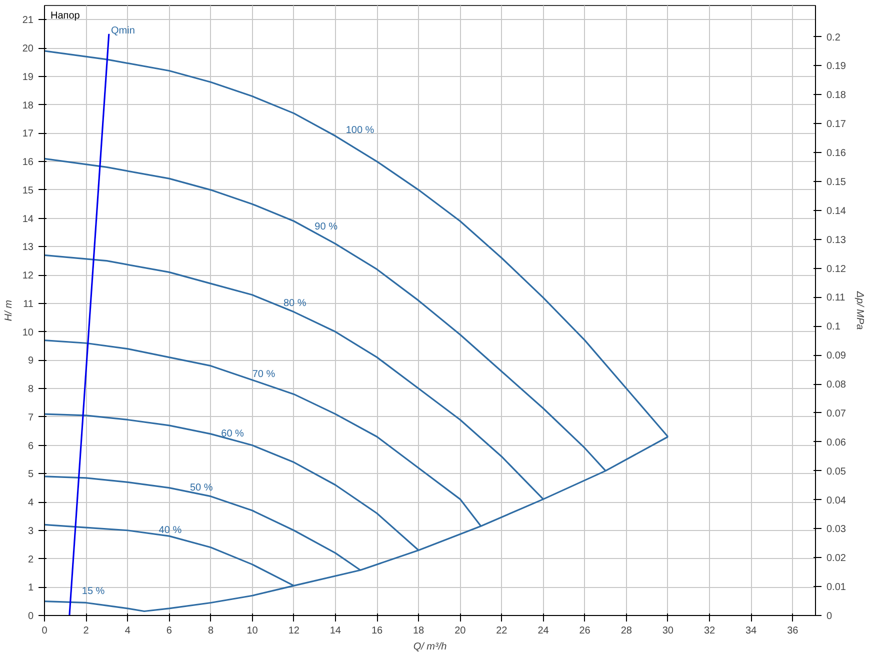  What do you see at coordinates (31, 446) in the screenshot?
I see `y-tick-label: 6` at bounding box center [31, 446].